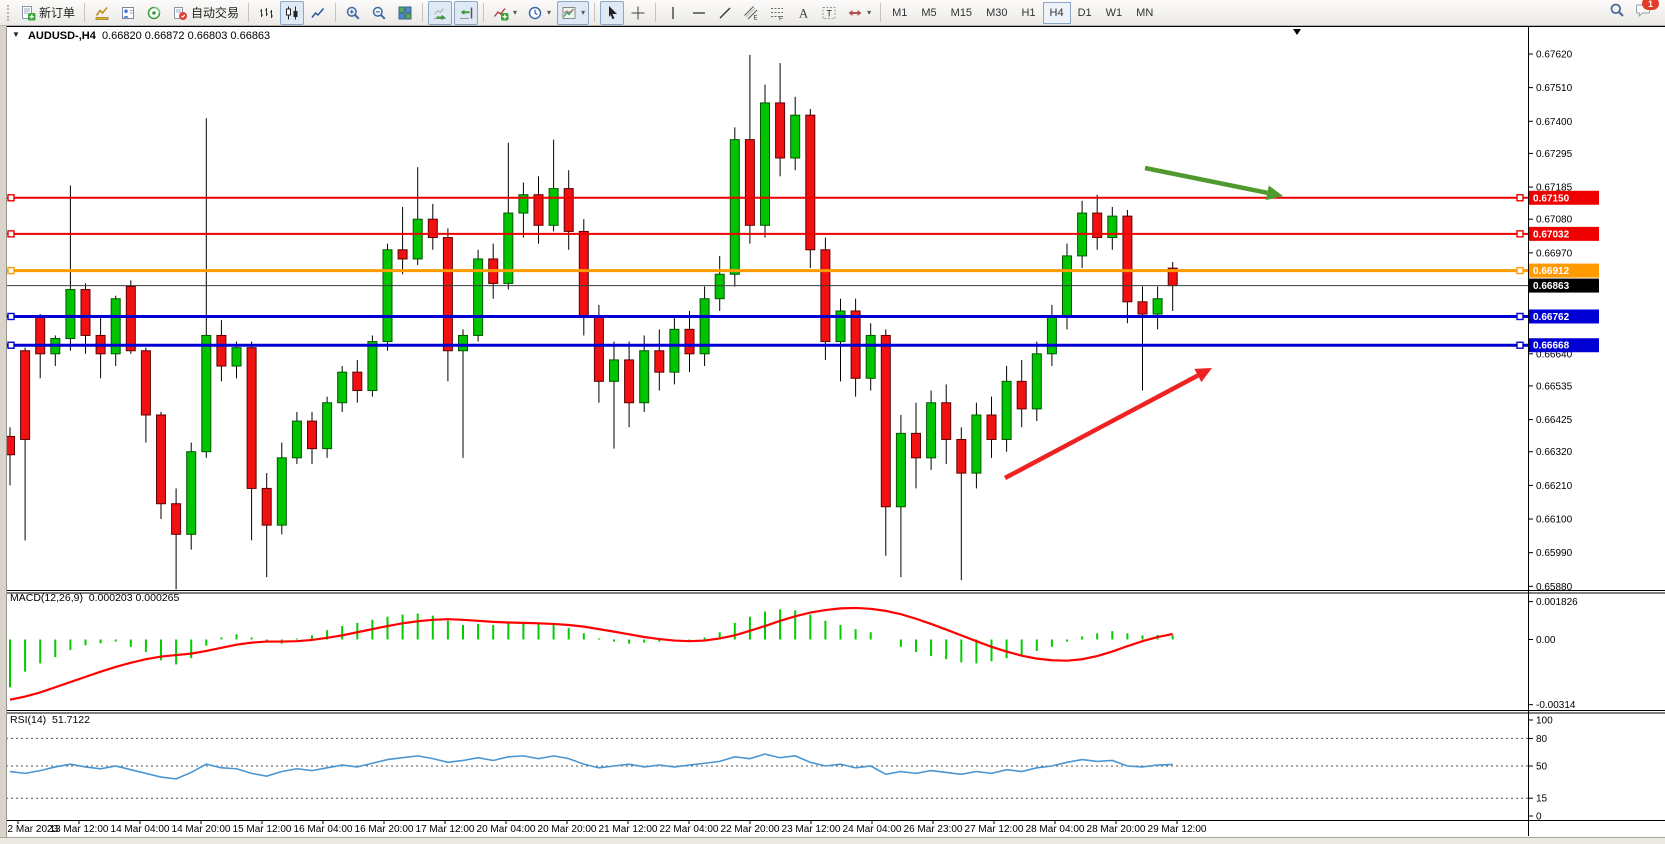  I want to click on timeframe-button-w1: W1, so click(1114, 12).